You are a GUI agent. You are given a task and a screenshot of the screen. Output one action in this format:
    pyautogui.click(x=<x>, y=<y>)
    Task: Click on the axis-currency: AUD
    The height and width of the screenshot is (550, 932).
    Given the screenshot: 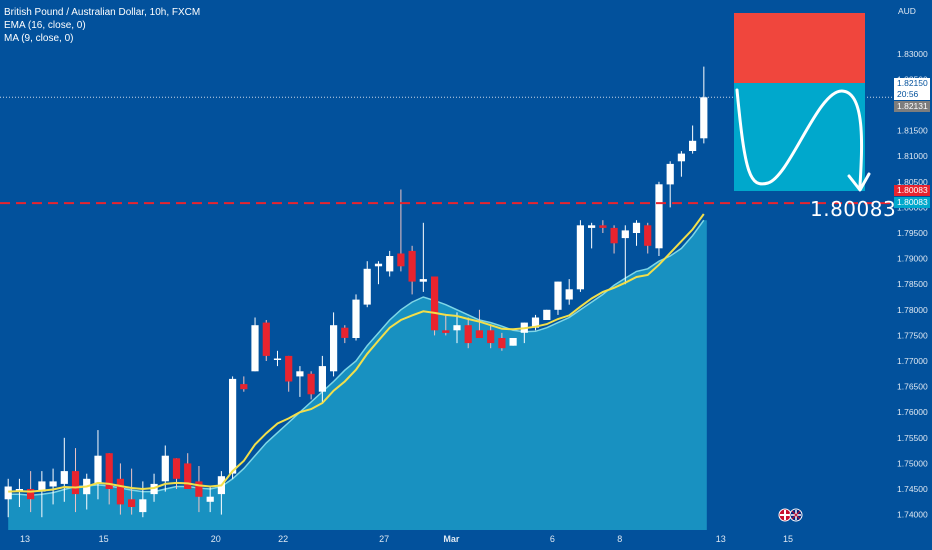 What is the action you would take?
    pyautogui.click(x=907, y=11)
    